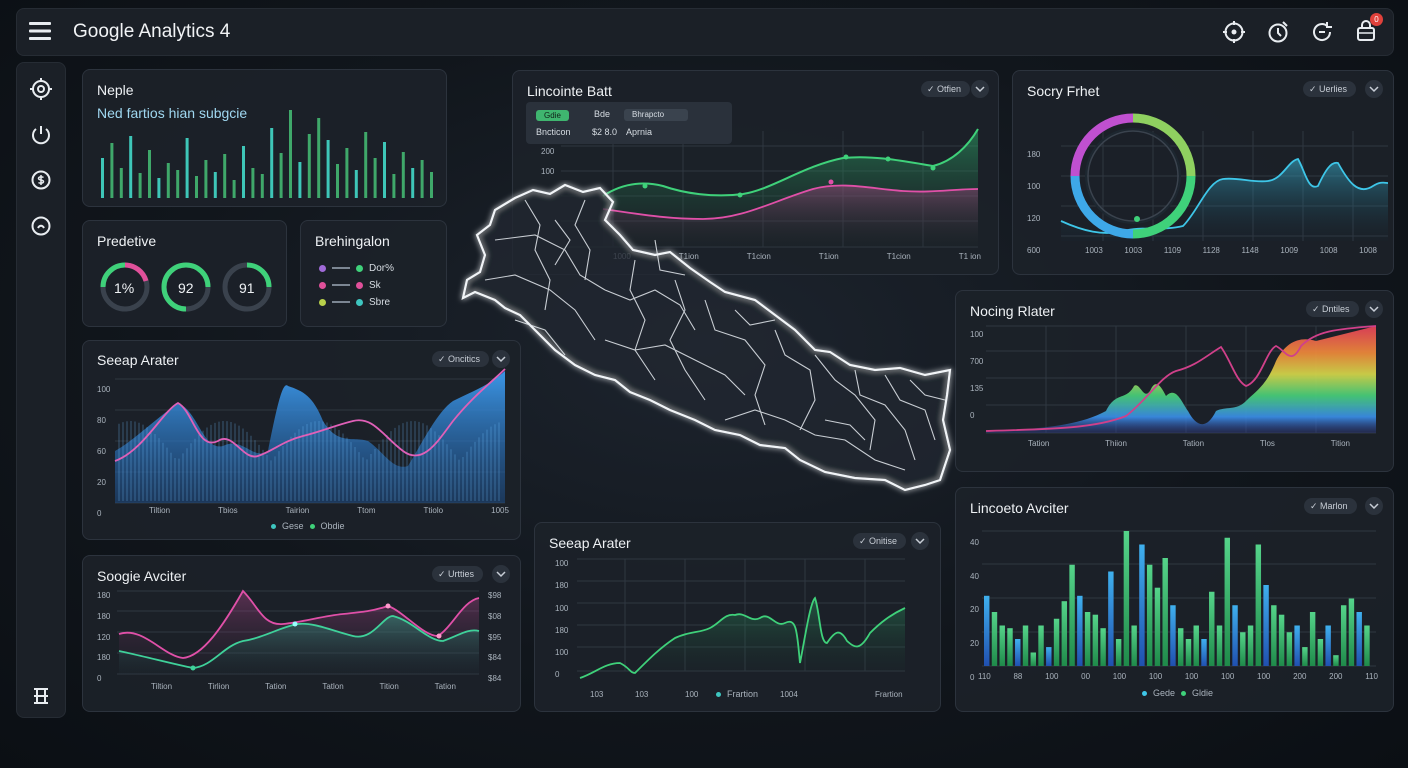 This screenshot has height=768, width=1408. Describe the element at coordinates (880, 541) in the screenshot. I see `filter-pill: ✓ Onitise` at that location.